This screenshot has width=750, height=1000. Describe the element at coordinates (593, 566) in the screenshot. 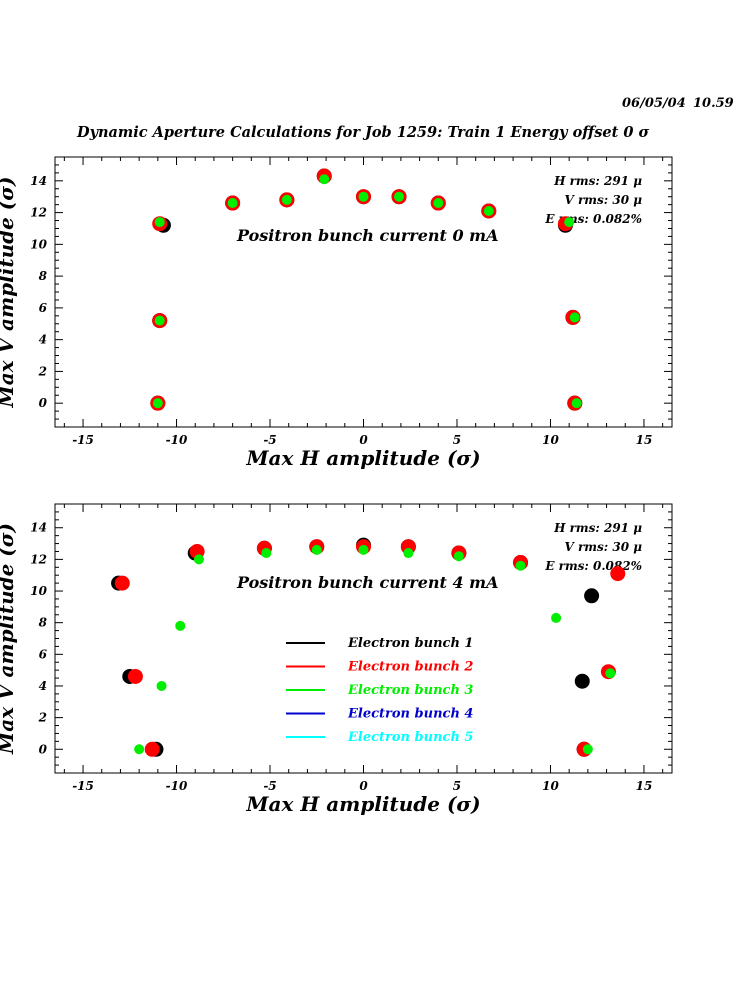

I see `rms-stat: E rms: 0.082%` at that location.